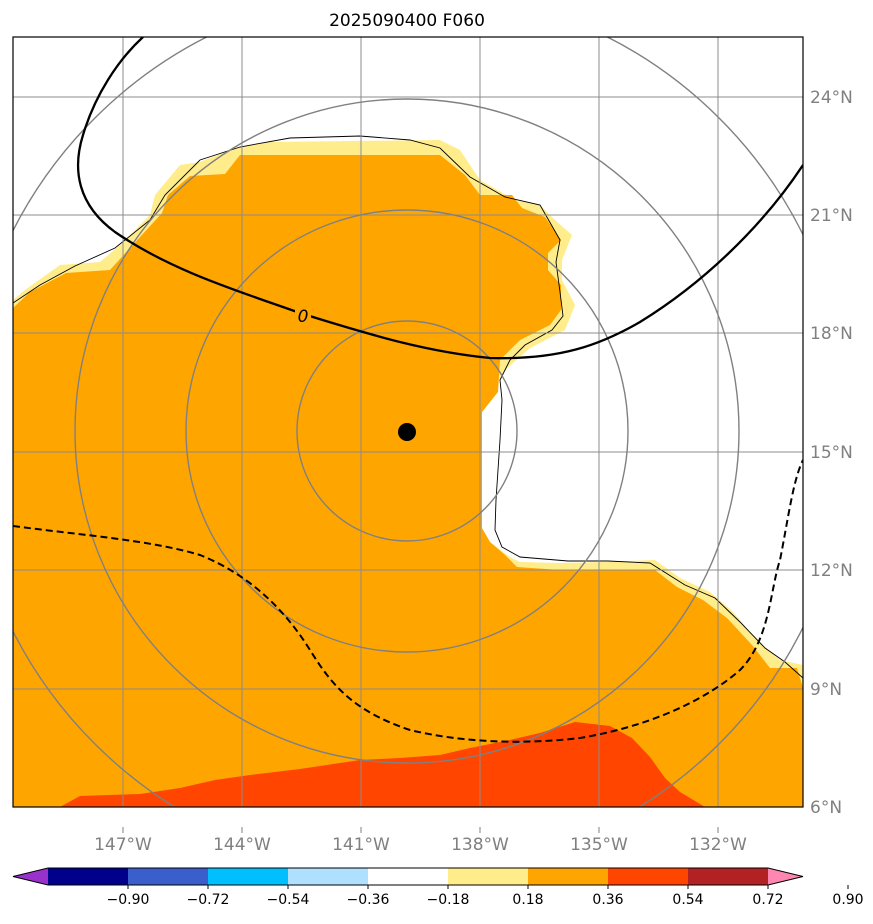 The width and height of the screenshot is (873, 924). Describe the element at coordinates (599, 845) in the screenshot. I see `x-tick-label: 135°W` at that location.